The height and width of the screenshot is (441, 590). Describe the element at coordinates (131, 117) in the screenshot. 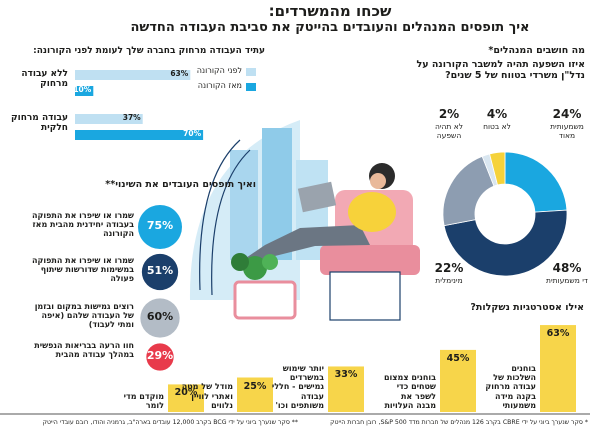

I see `value-label: 37%` at that location.